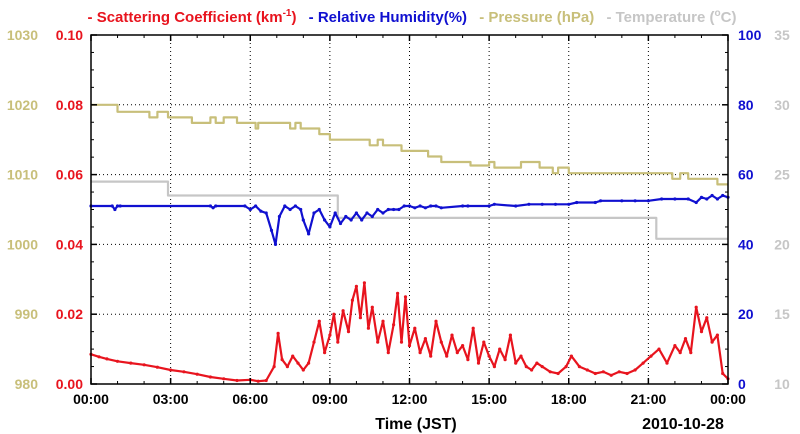  I want to click on temperature-tick-label: 35, so click(782, 35).